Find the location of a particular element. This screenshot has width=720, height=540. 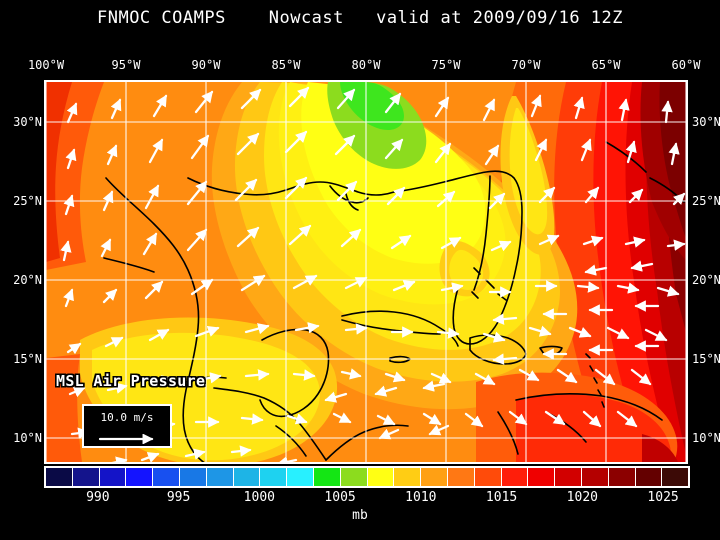

colorbar is located at coordinates (367, 477).